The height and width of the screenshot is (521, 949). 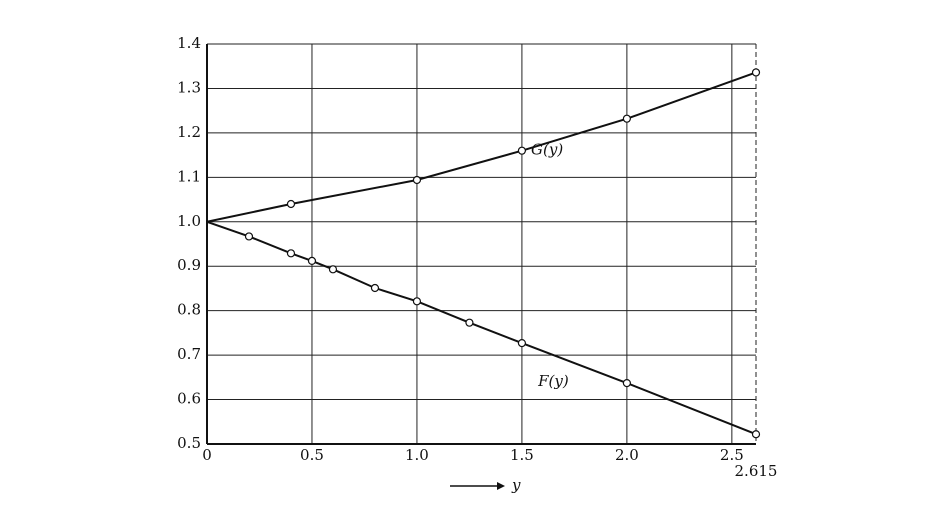 What do you see at coordinates (553, 381) in the screenshot?
I see `series-label: F(y)` at bounding box center [553, 381].